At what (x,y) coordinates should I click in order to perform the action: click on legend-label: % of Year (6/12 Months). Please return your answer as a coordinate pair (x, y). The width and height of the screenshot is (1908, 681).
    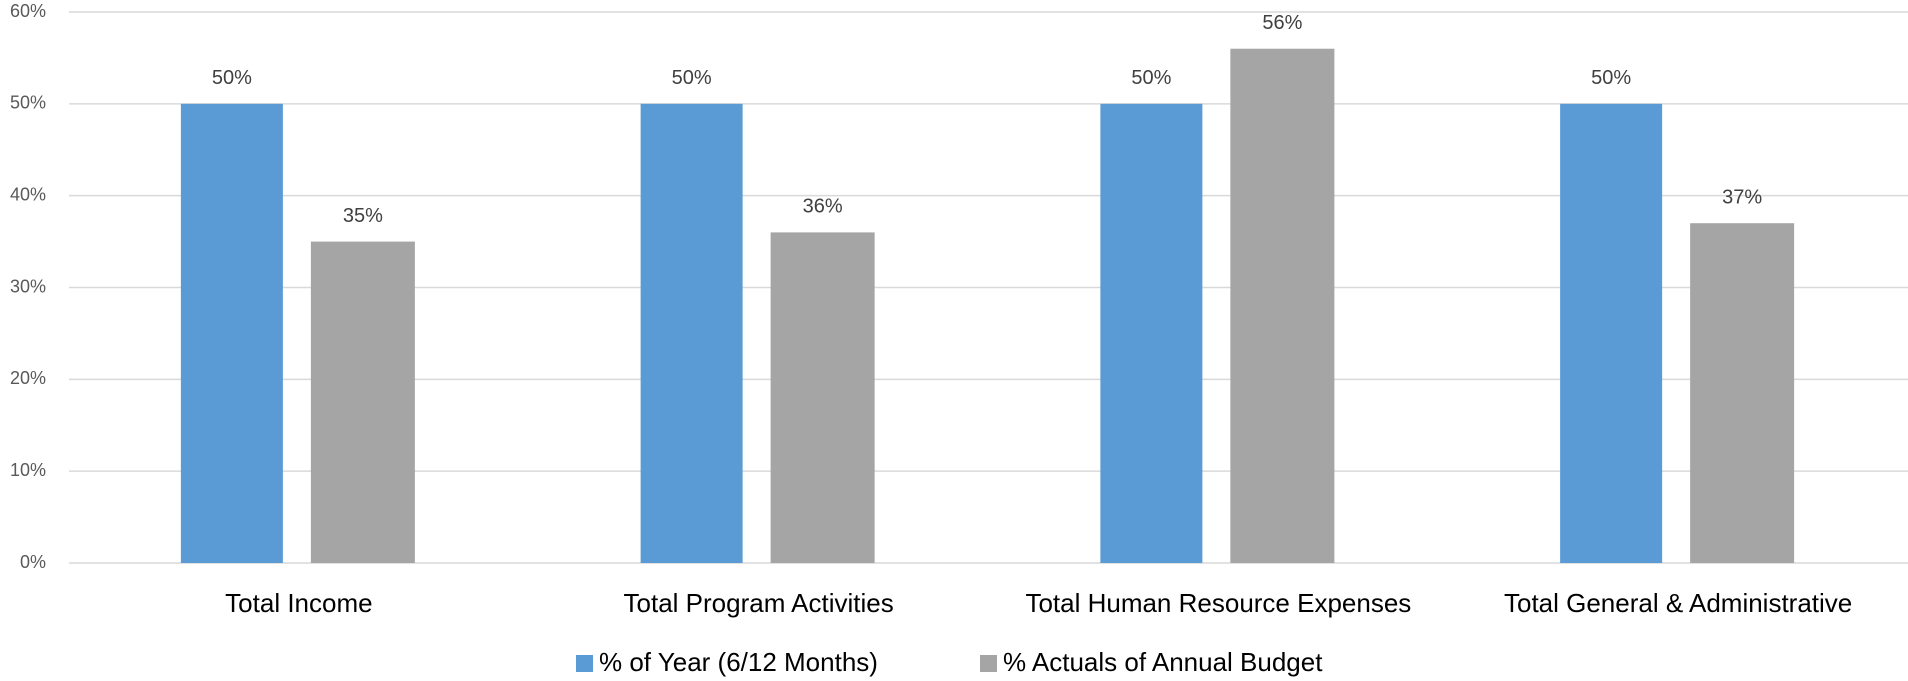
    Looking at the image, I should click on (738, 662).